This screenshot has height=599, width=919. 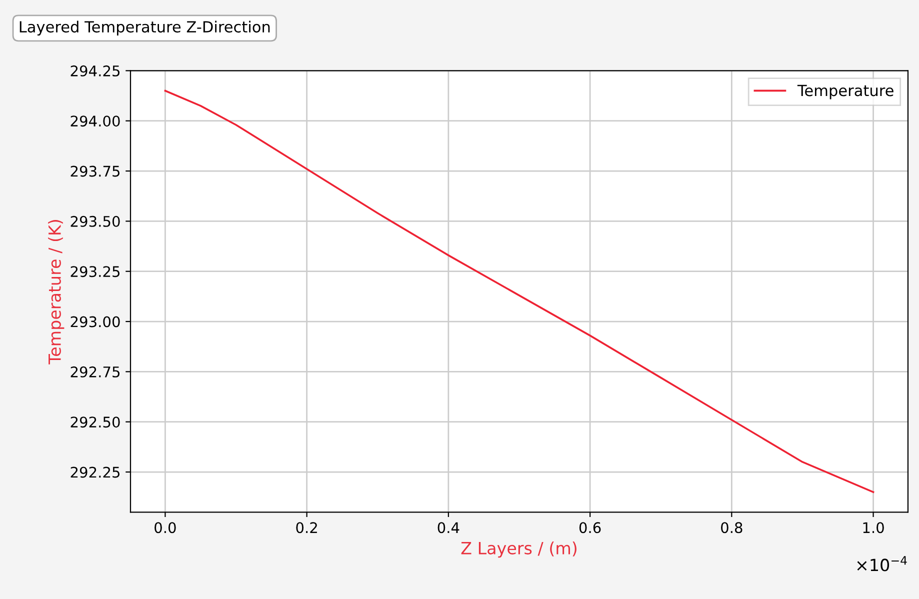 I want to click on x-tick-label: 1.0, so click(x=873, y=528).